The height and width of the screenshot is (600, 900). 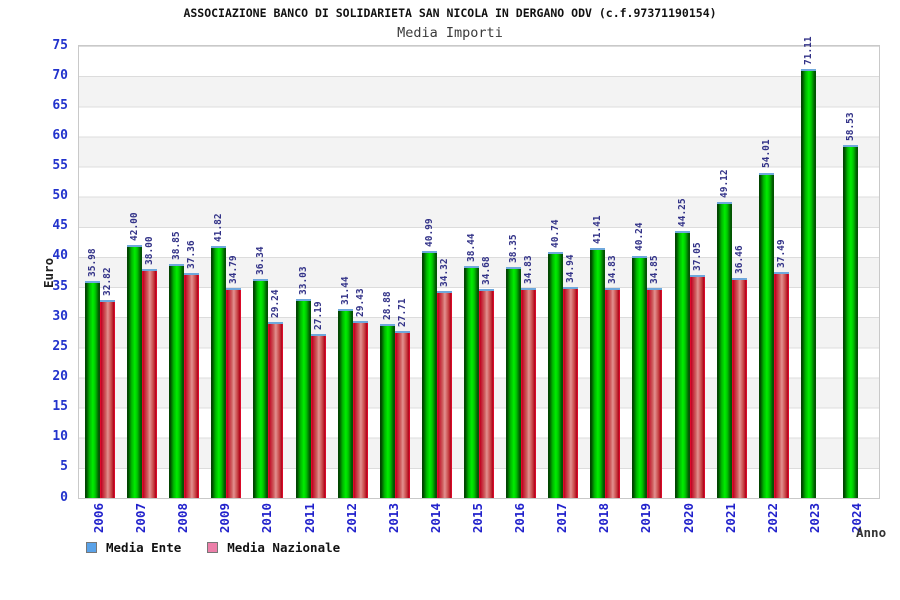 What do you see at coordinates (556, 375) in the screenshot?
I see `bar-media-ente-2017` at bounding box center [556, 375].